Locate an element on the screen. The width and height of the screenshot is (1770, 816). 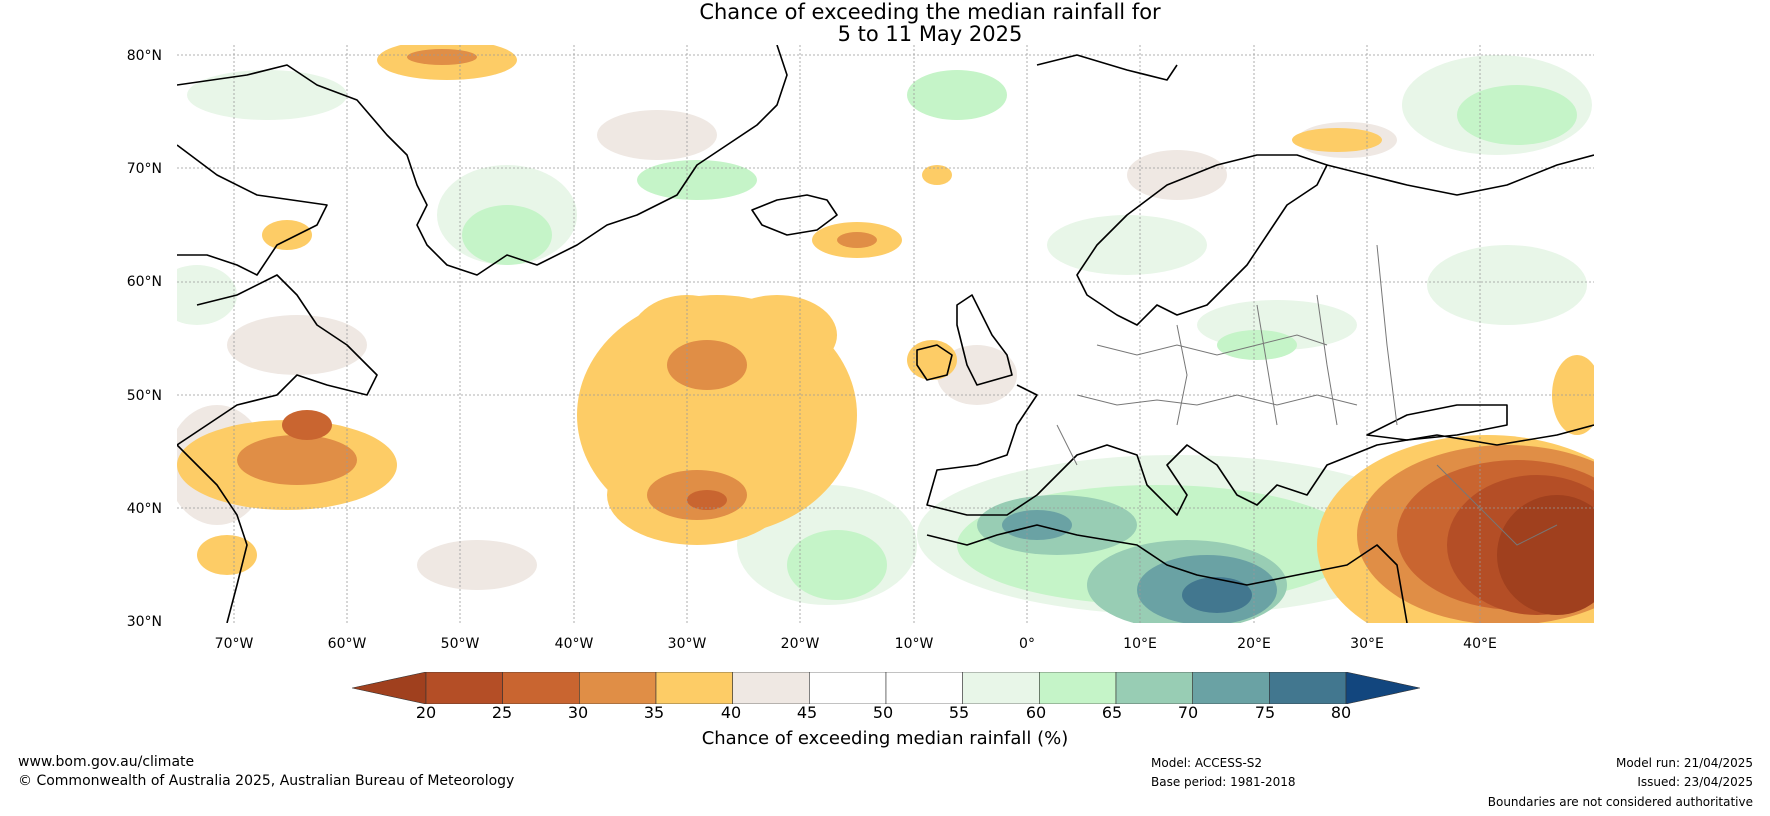
colorbar-tick-35: 35 is located at coordinates (654, 712).